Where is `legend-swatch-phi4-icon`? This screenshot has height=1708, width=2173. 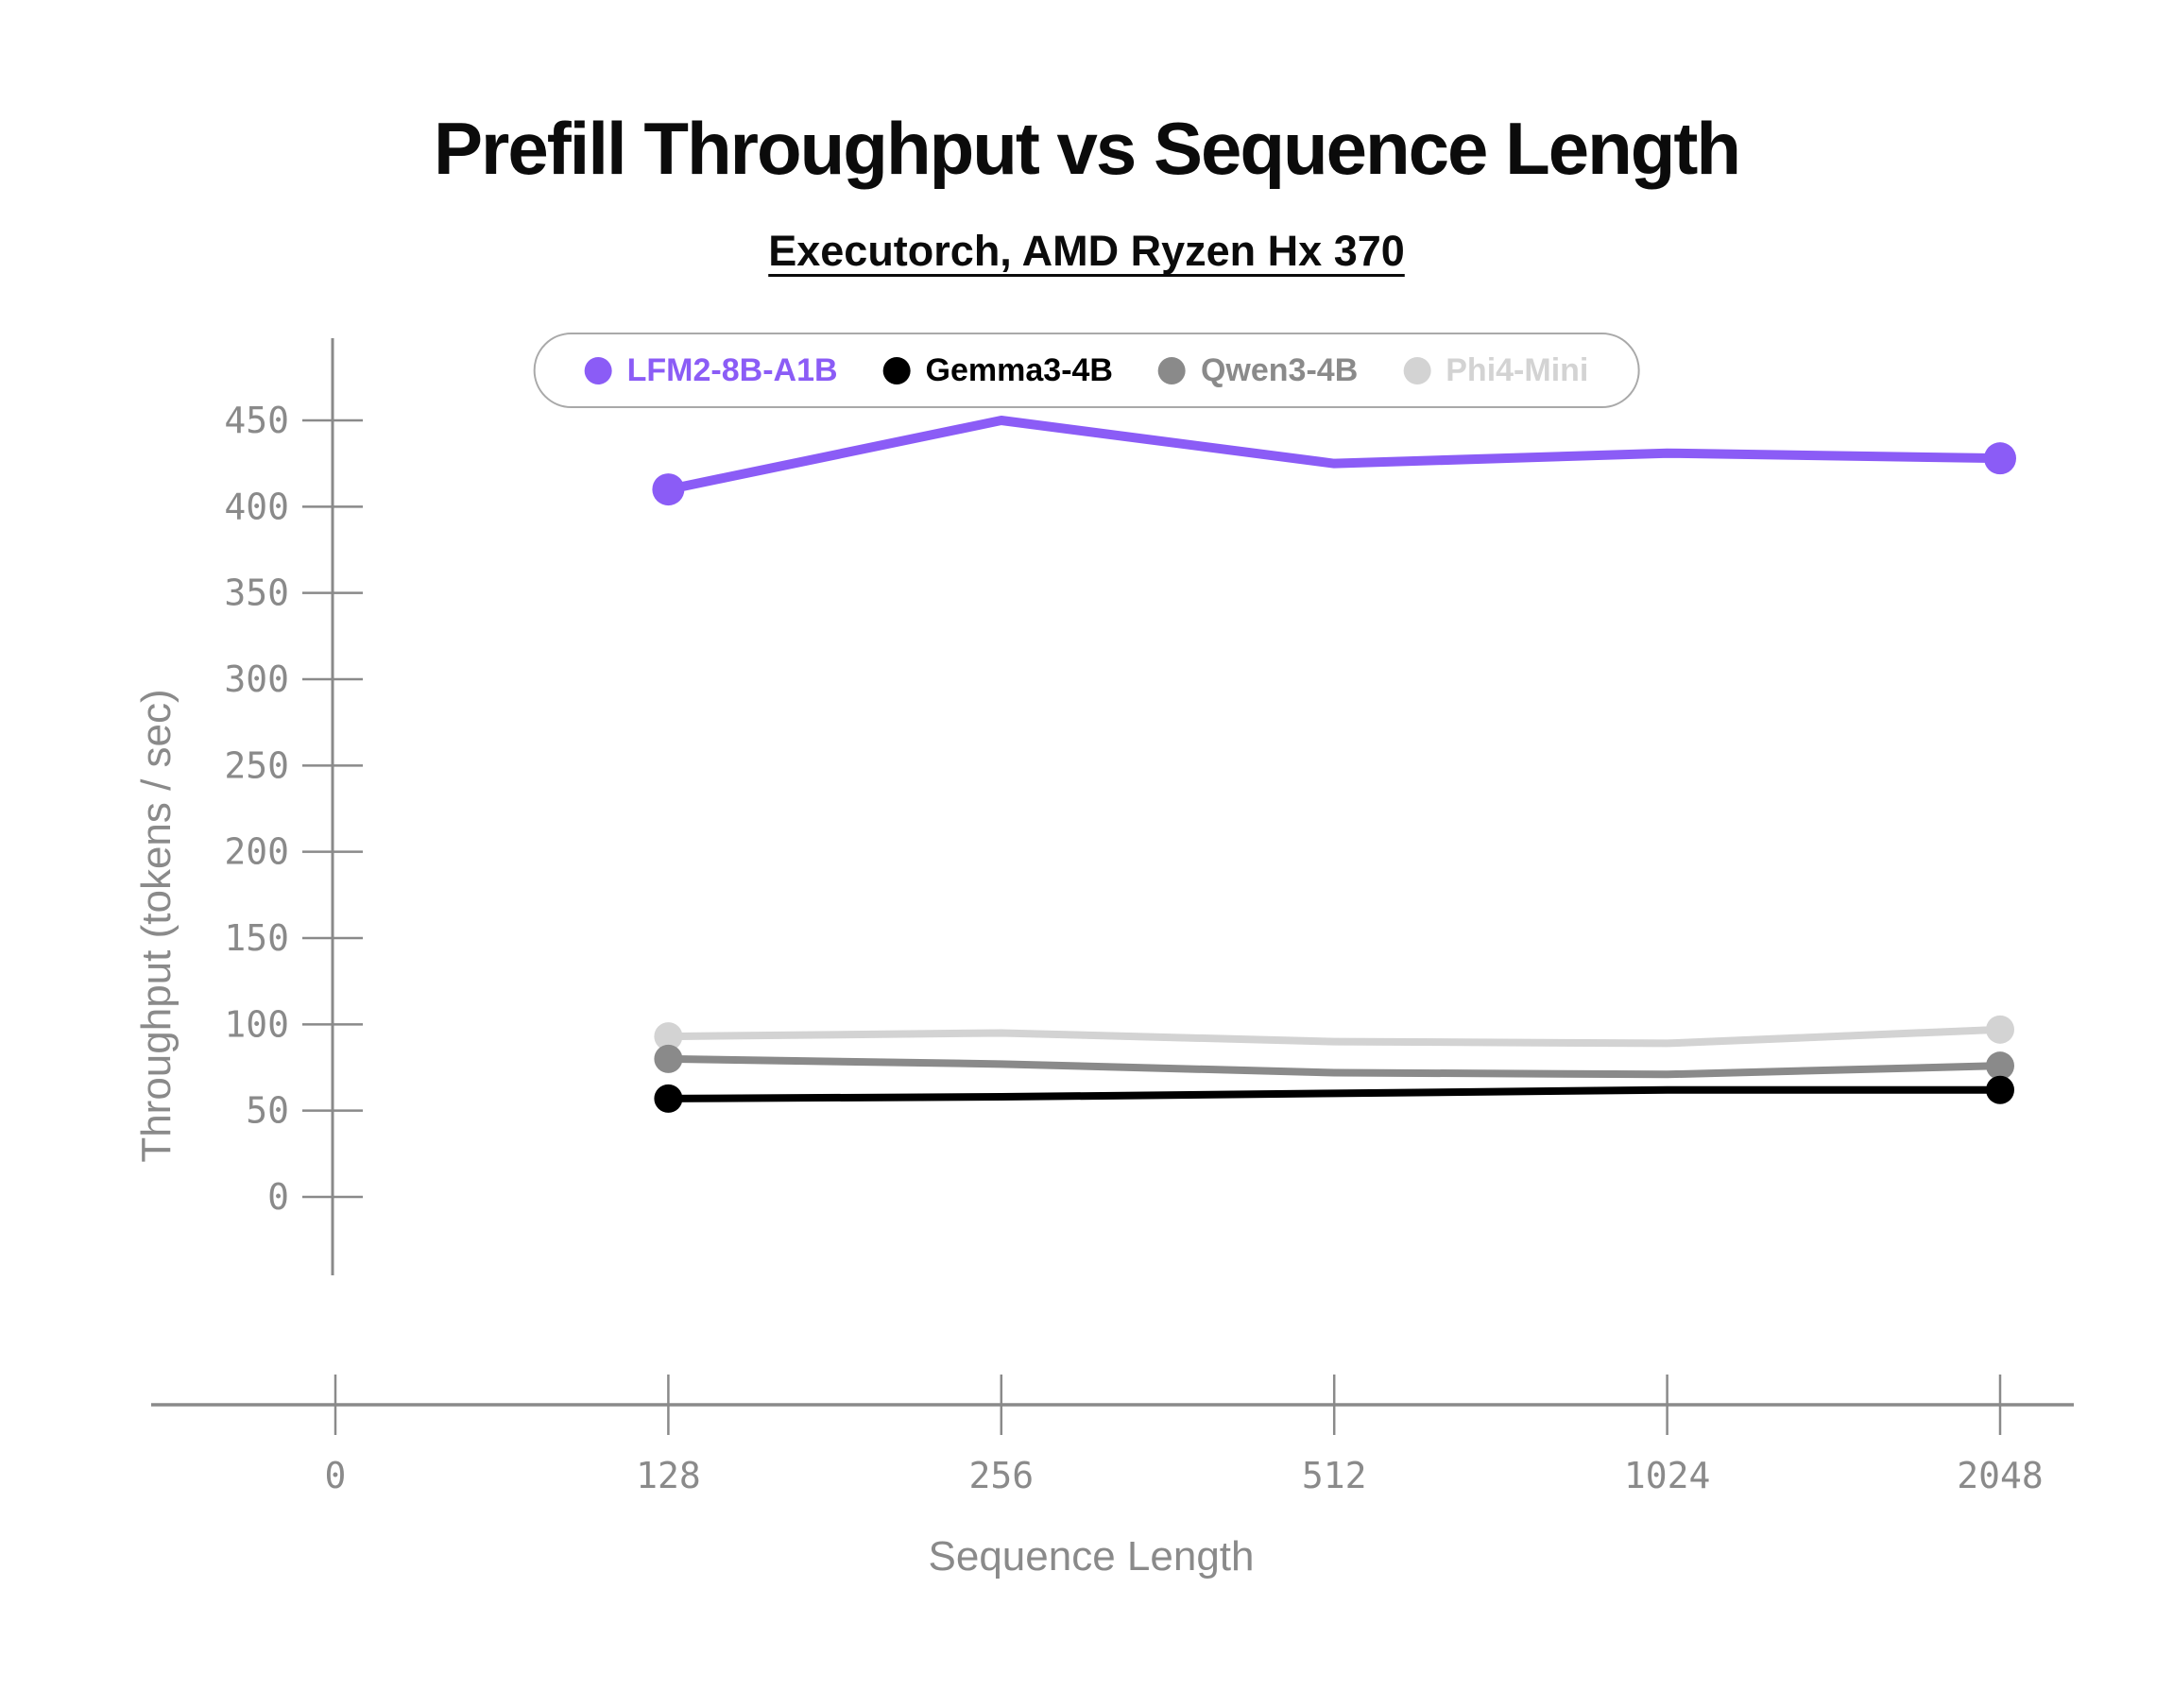
legend-swatch-phi4-icon is located at coordinates (1417, 370).